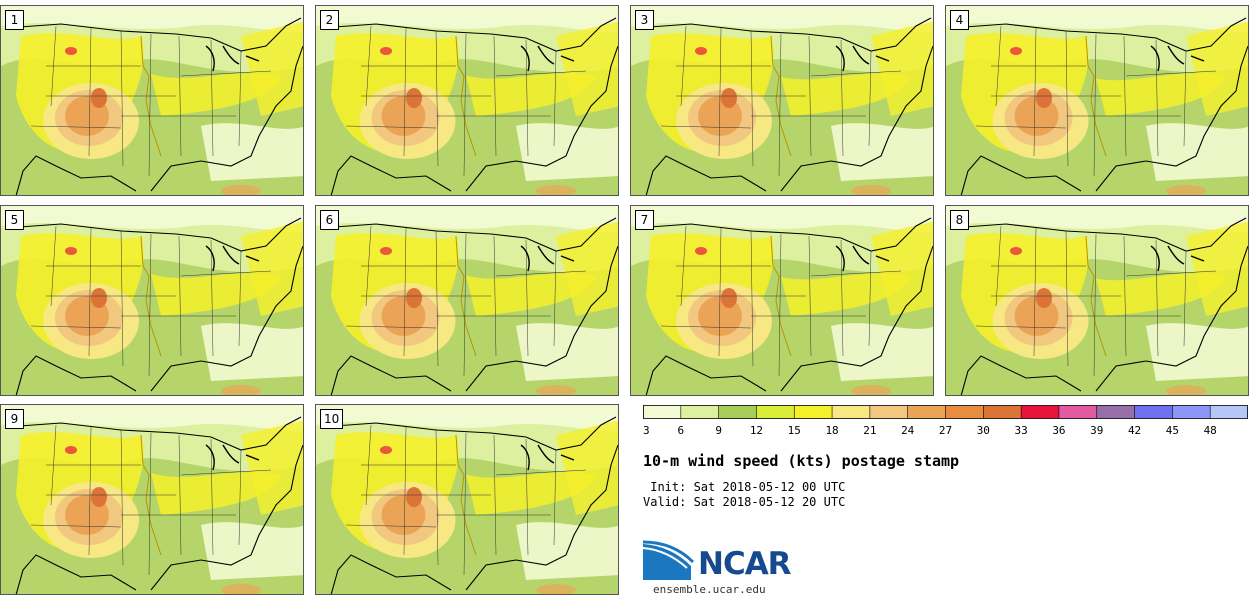 Image resolution: width=1260 pixels, height=597 pixels. What do you see at coordinates (14, 20) in the screenshot?
I see `panel-number: 1` at bounding box center [14, 20].